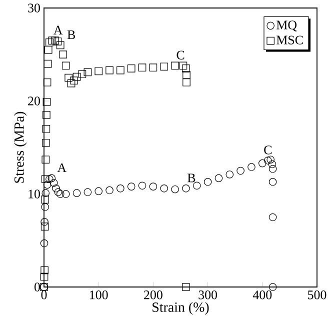 The height and width of the screenshot is (333, 330). What do you see at coordinates (317, 295) in the screenshot?
I see `x-tick-label: 500` at bounding box center [317, 295].